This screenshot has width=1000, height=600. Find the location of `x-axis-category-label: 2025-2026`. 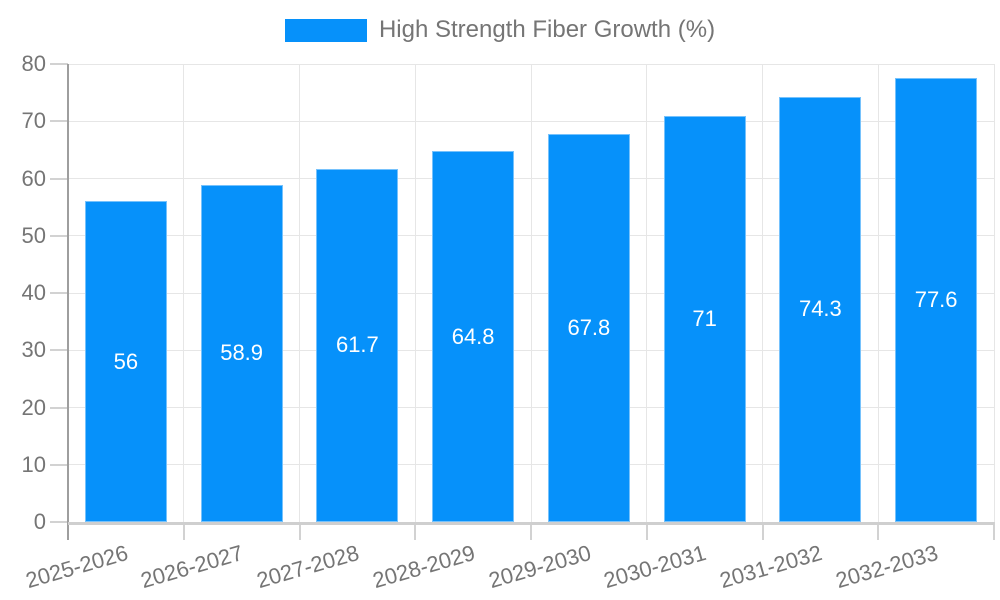

x-axis-category-label: 2025-2026 is located at coordinates (76, 567).